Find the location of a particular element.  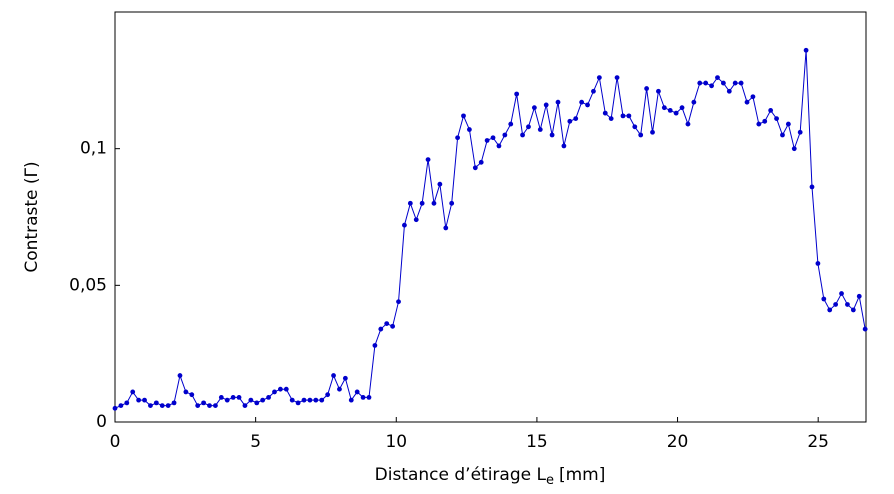

x-tick-label: 25 is located at coordinates (818, 442).